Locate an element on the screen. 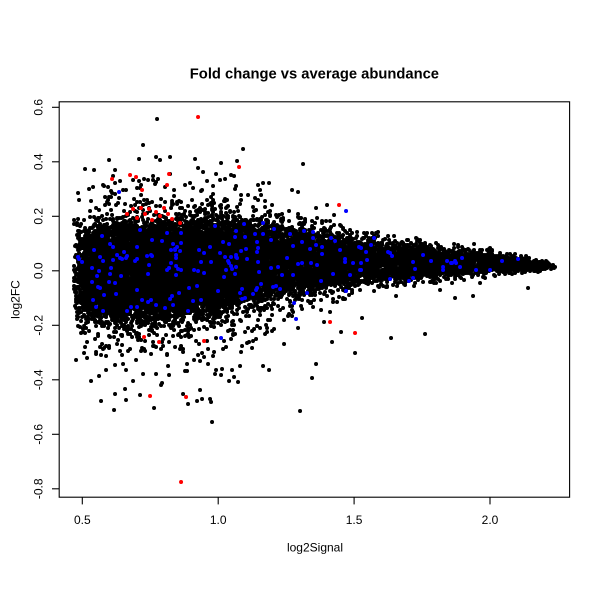 The height and width of the screenshot is (600, 600). svg-text:Fold change vs average abundan: Fold change vs average abundance is located at coordinates (314, 75).